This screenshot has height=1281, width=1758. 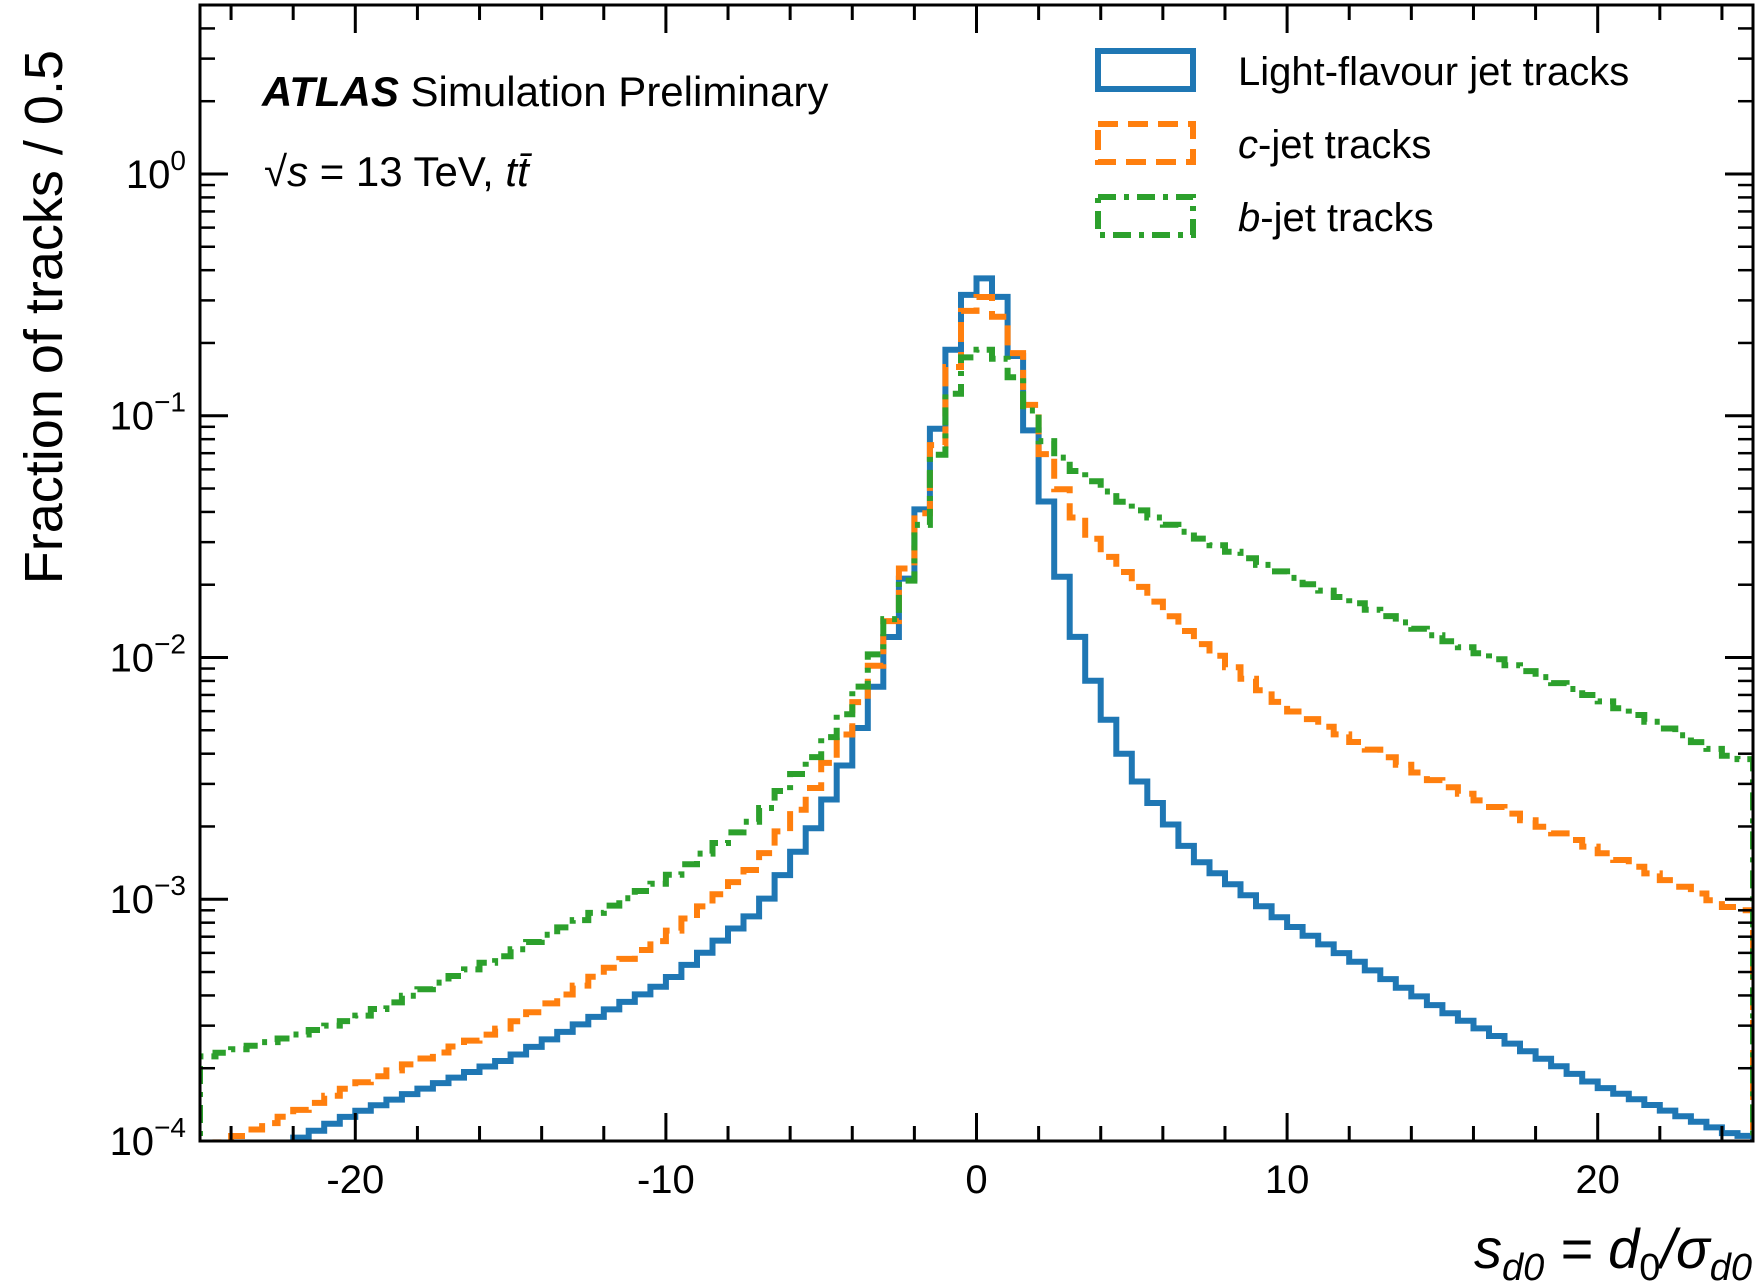 I want to click on atlas-label: ATLAS Simulation Preliminary, so click(x=544, y=91).